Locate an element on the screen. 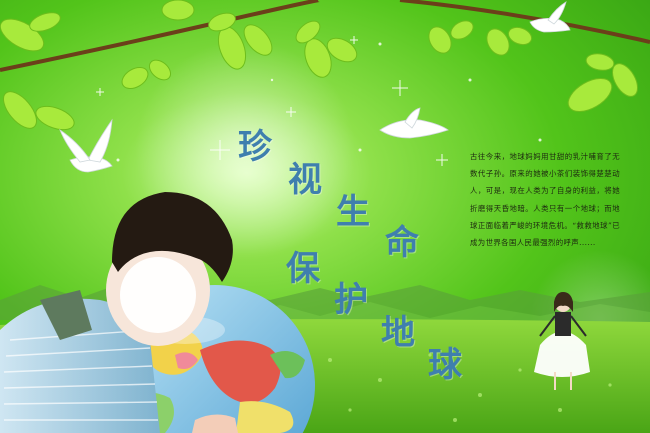 The width and height of the screenshot is (650, 433). title-char: 地 is located at coordinates (398, 333).